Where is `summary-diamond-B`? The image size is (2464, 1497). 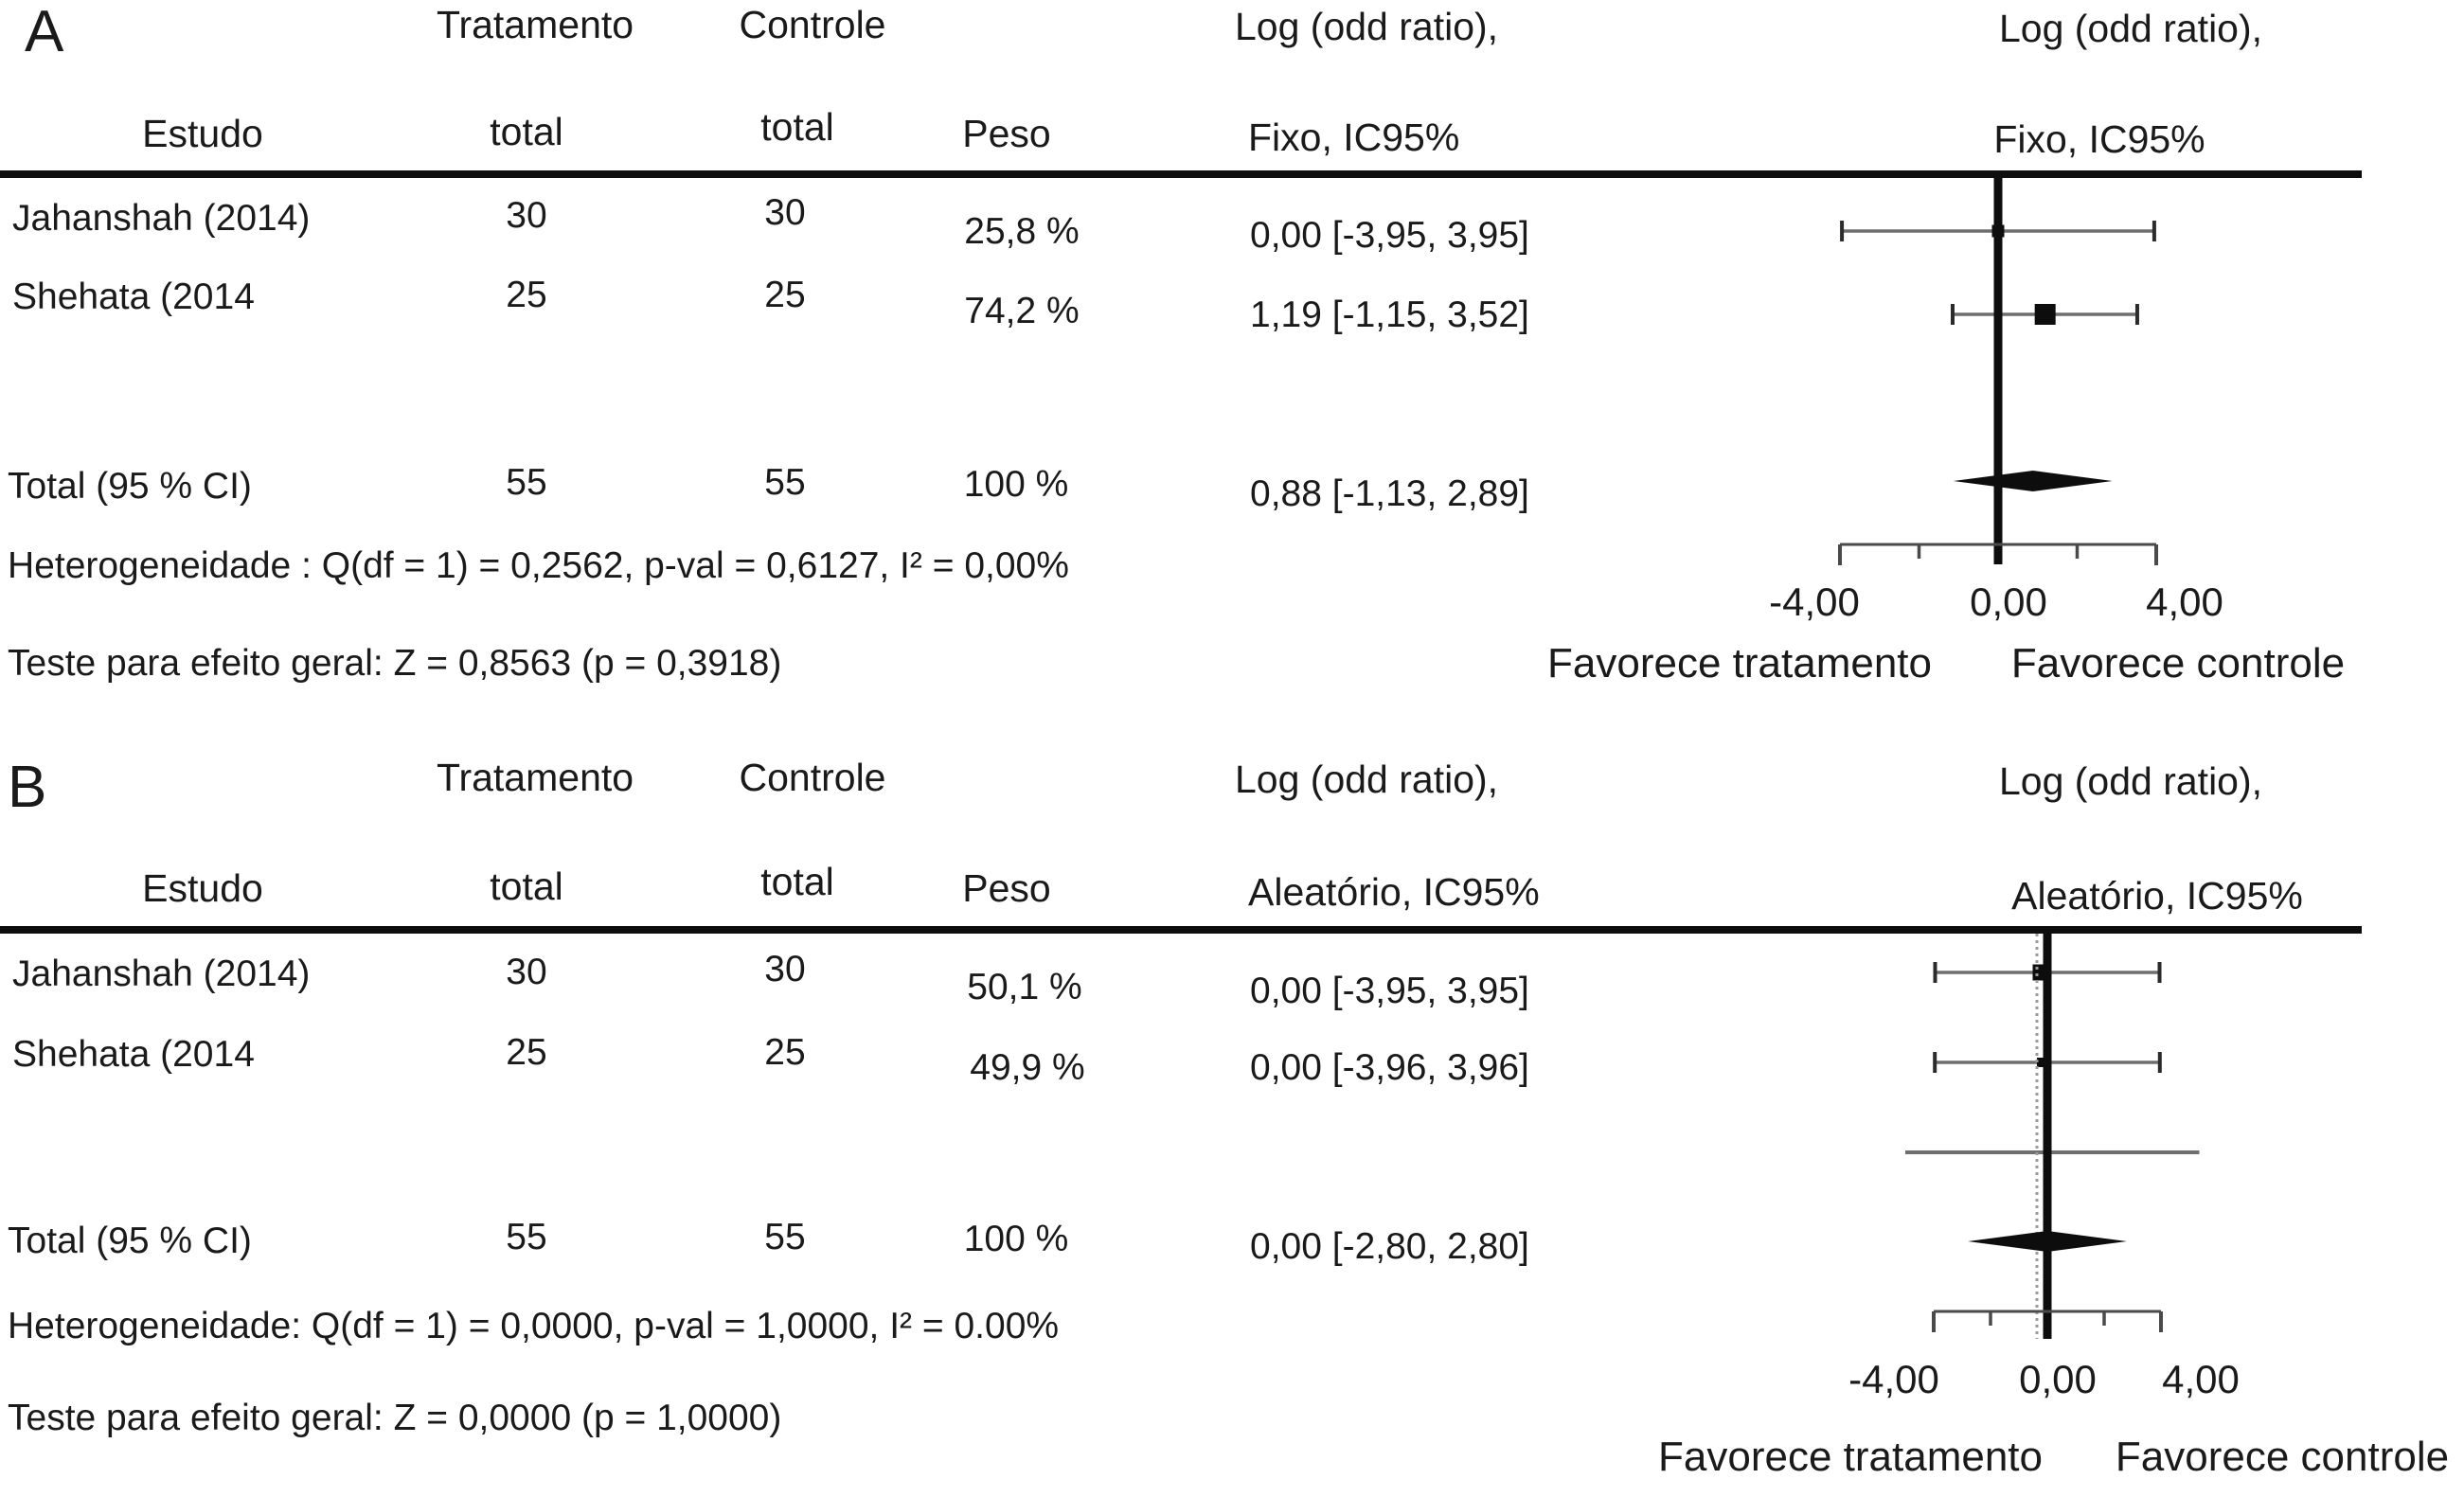 summary-diamond-B is located at coordinates (2047, 1242).